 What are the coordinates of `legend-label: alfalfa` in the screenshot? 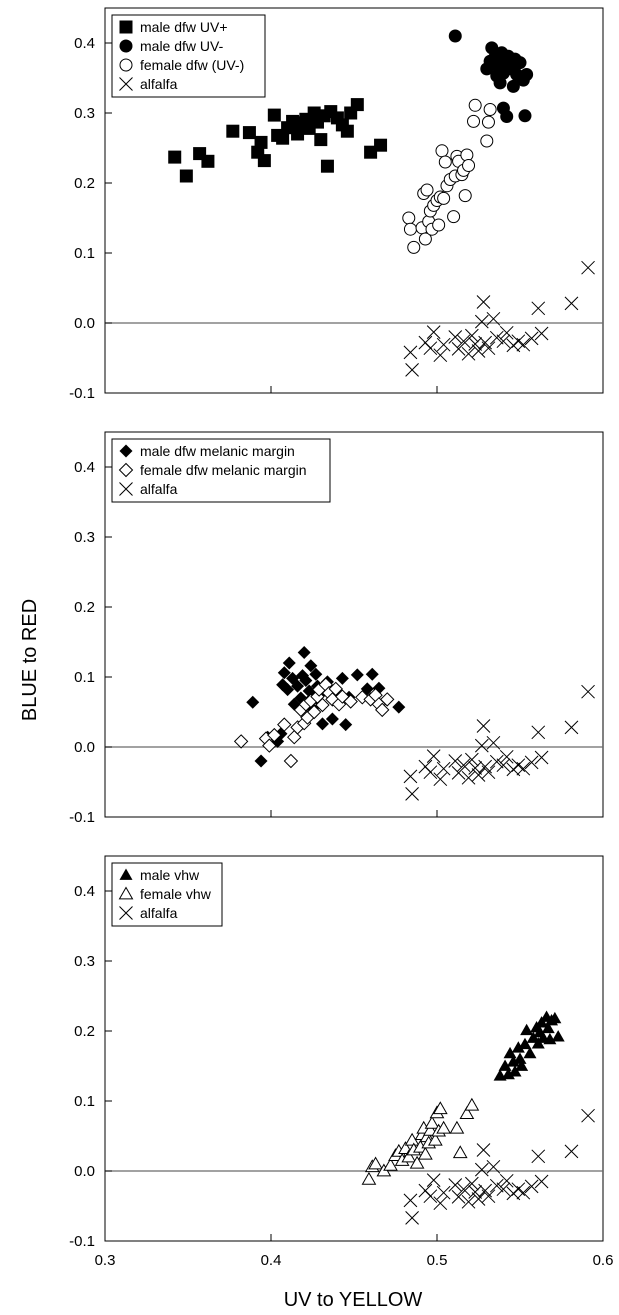 It's located at (159, 489).